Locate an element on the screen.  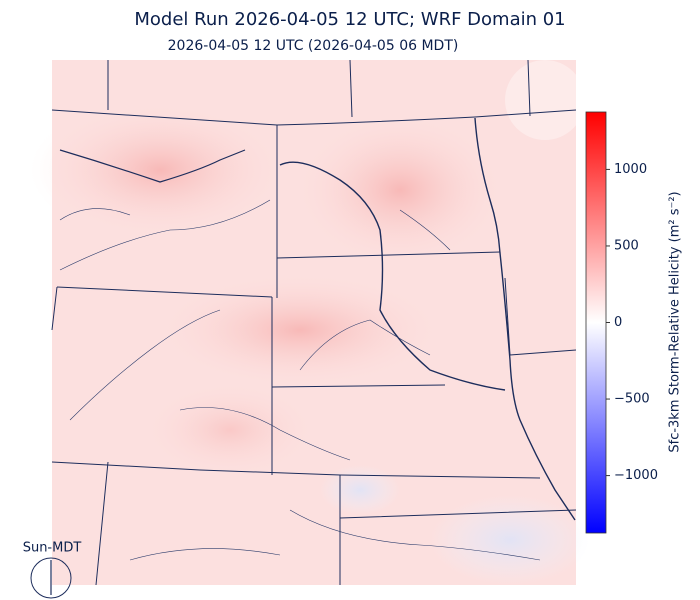
colorbar-label: Sfc-3km Storm-Relative Helicity (m² s⁻²) is located at coordinates (675, 321).